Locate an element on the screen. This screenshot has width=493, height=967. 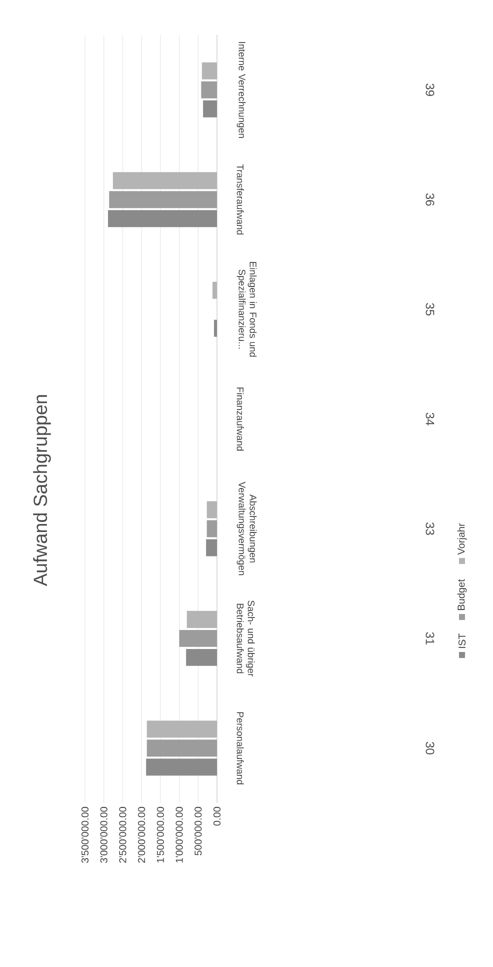
text: 33 is located at coordinates (430, 528).